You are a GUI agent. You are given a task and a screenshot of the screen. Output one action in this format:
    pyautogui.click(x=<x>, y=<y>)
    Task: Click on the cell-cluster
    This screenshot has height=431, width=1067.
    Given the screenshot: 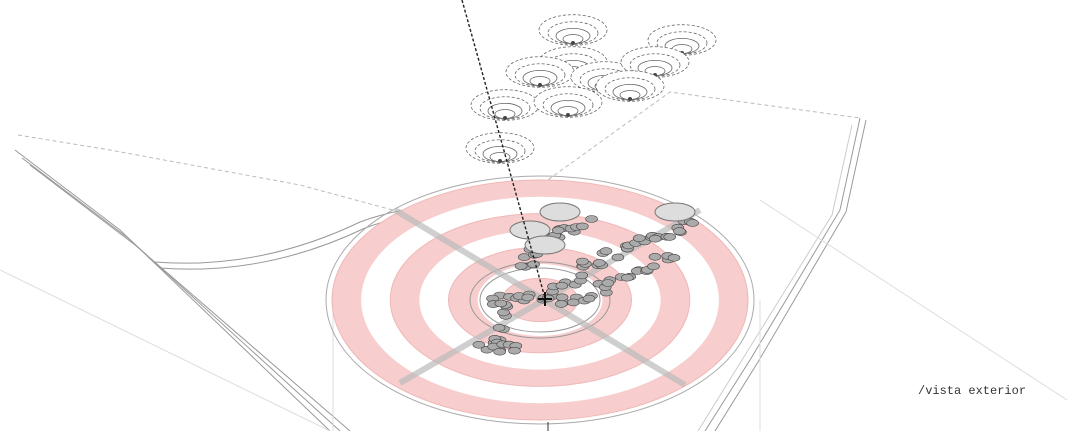 What is the action you would take?
    pyautogui.click(x=585, y=279)
    